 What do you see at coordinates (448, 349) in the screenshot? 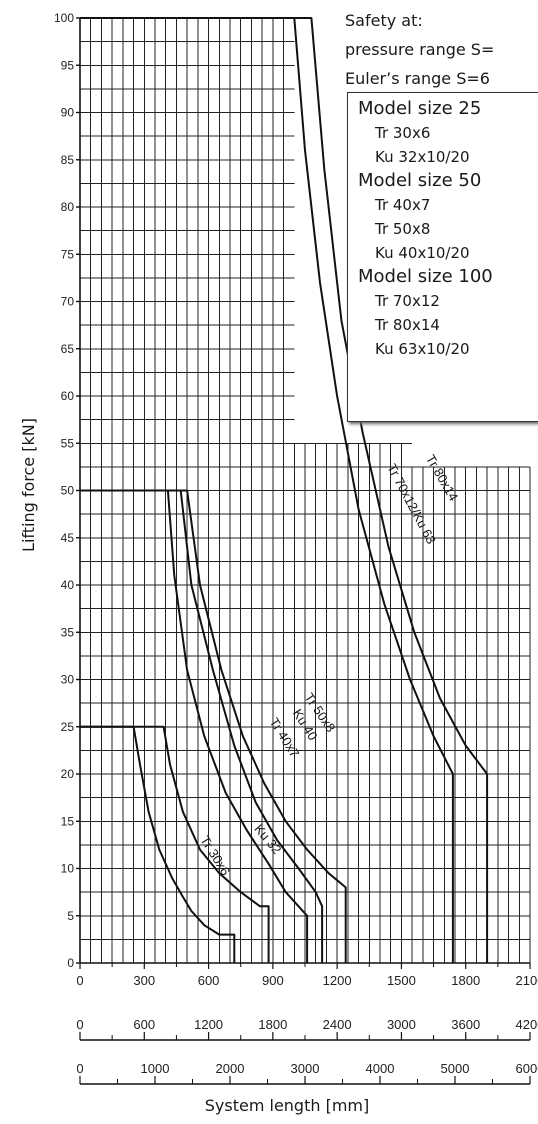
I see `legend-item: Ku 63x10/20` at bounding box center [448, 349].